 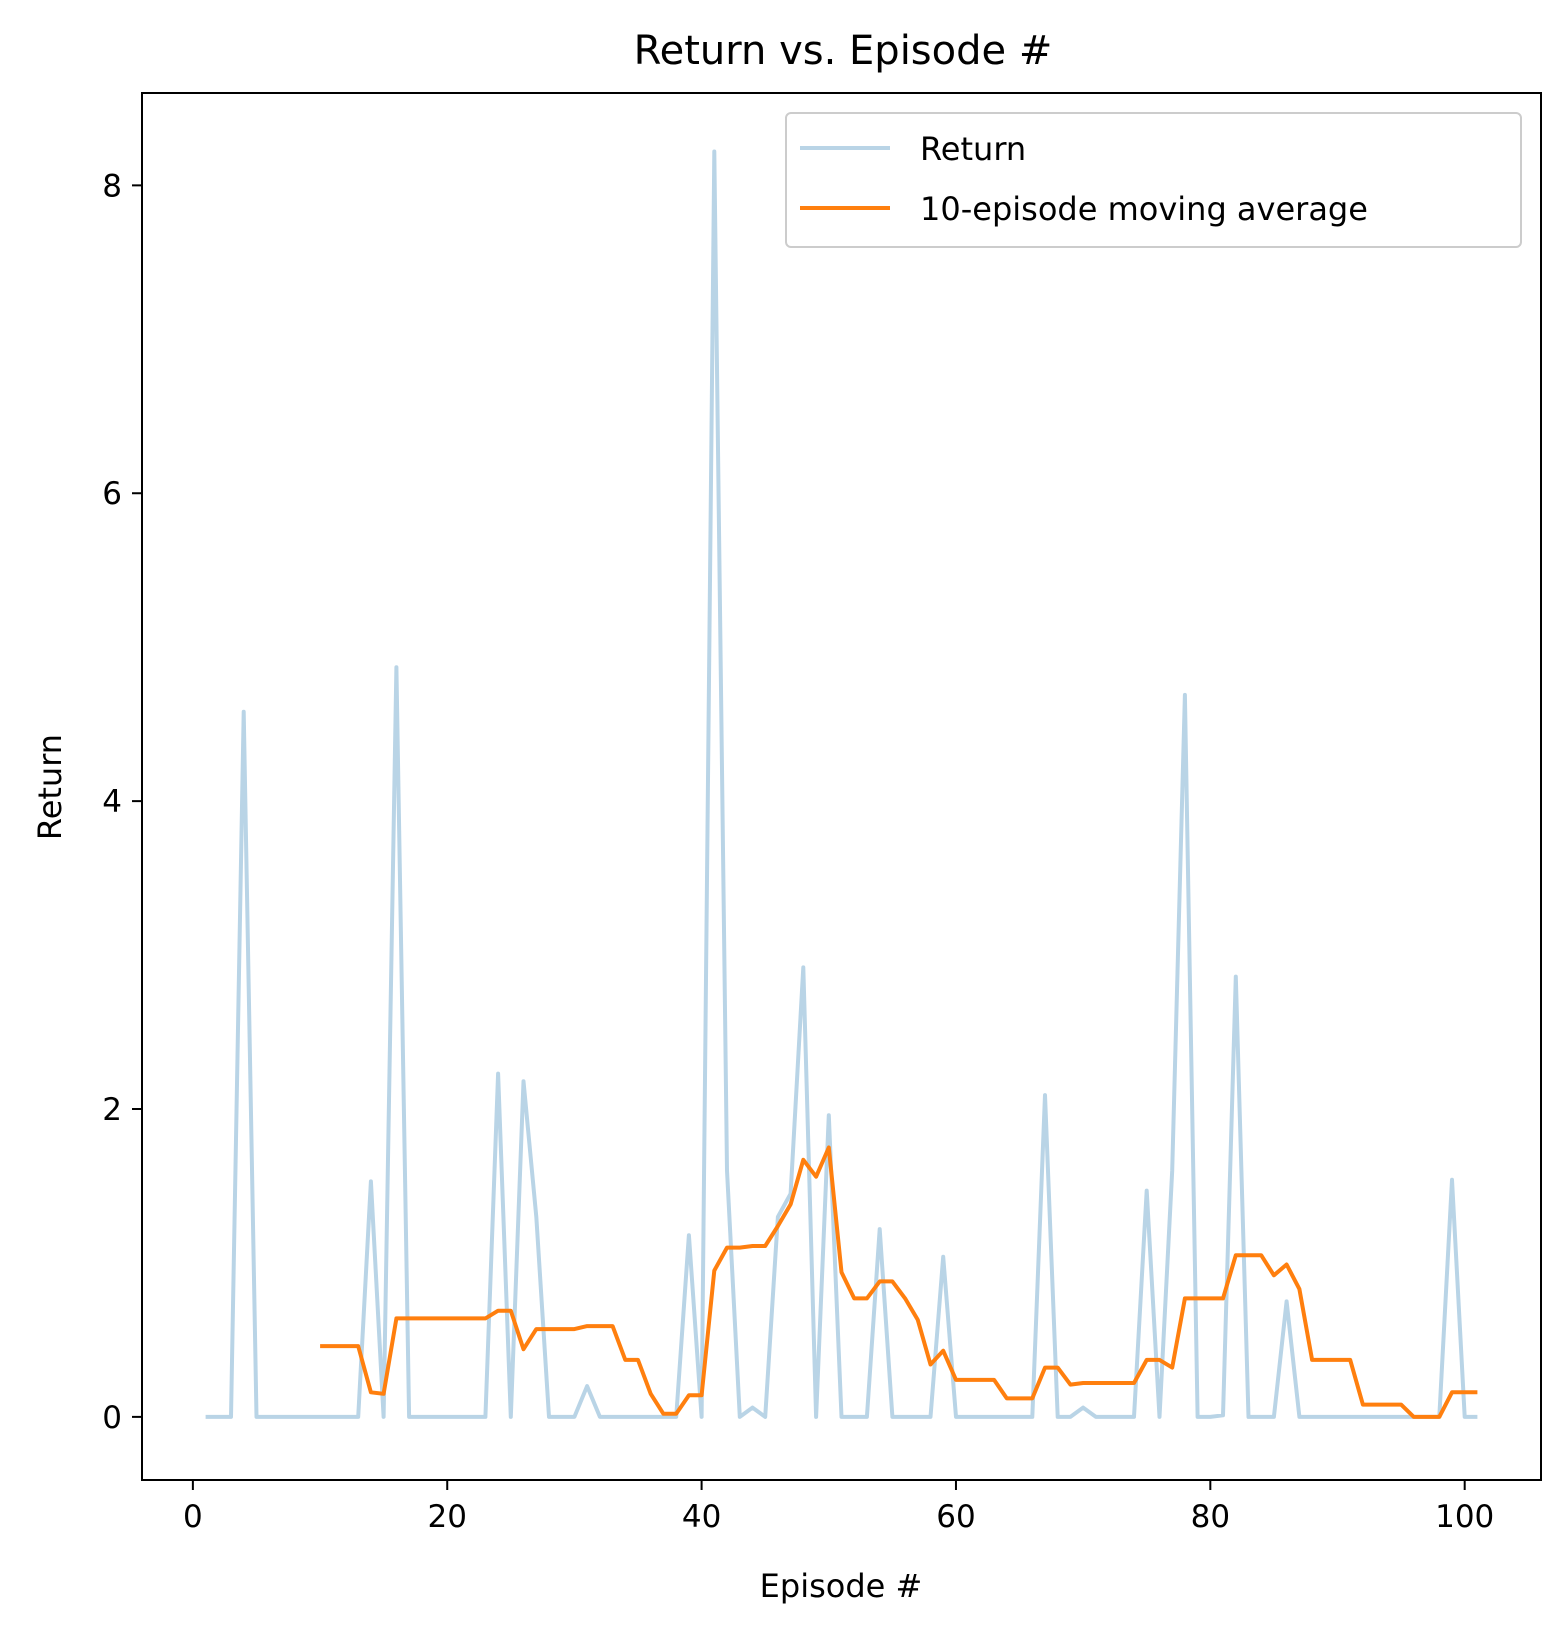 I want to click on series-line-moving-average, so click(x=899, y=1282).